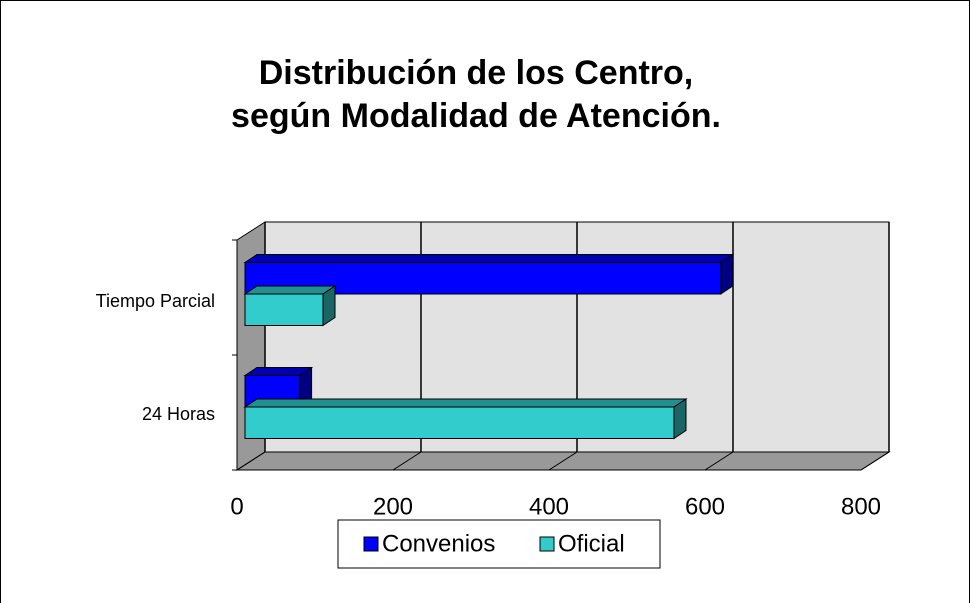  Describe the element at coordinates (476, 116) in the screenshot. I see `chart-title: según Modalidad de Atención.` at that location.